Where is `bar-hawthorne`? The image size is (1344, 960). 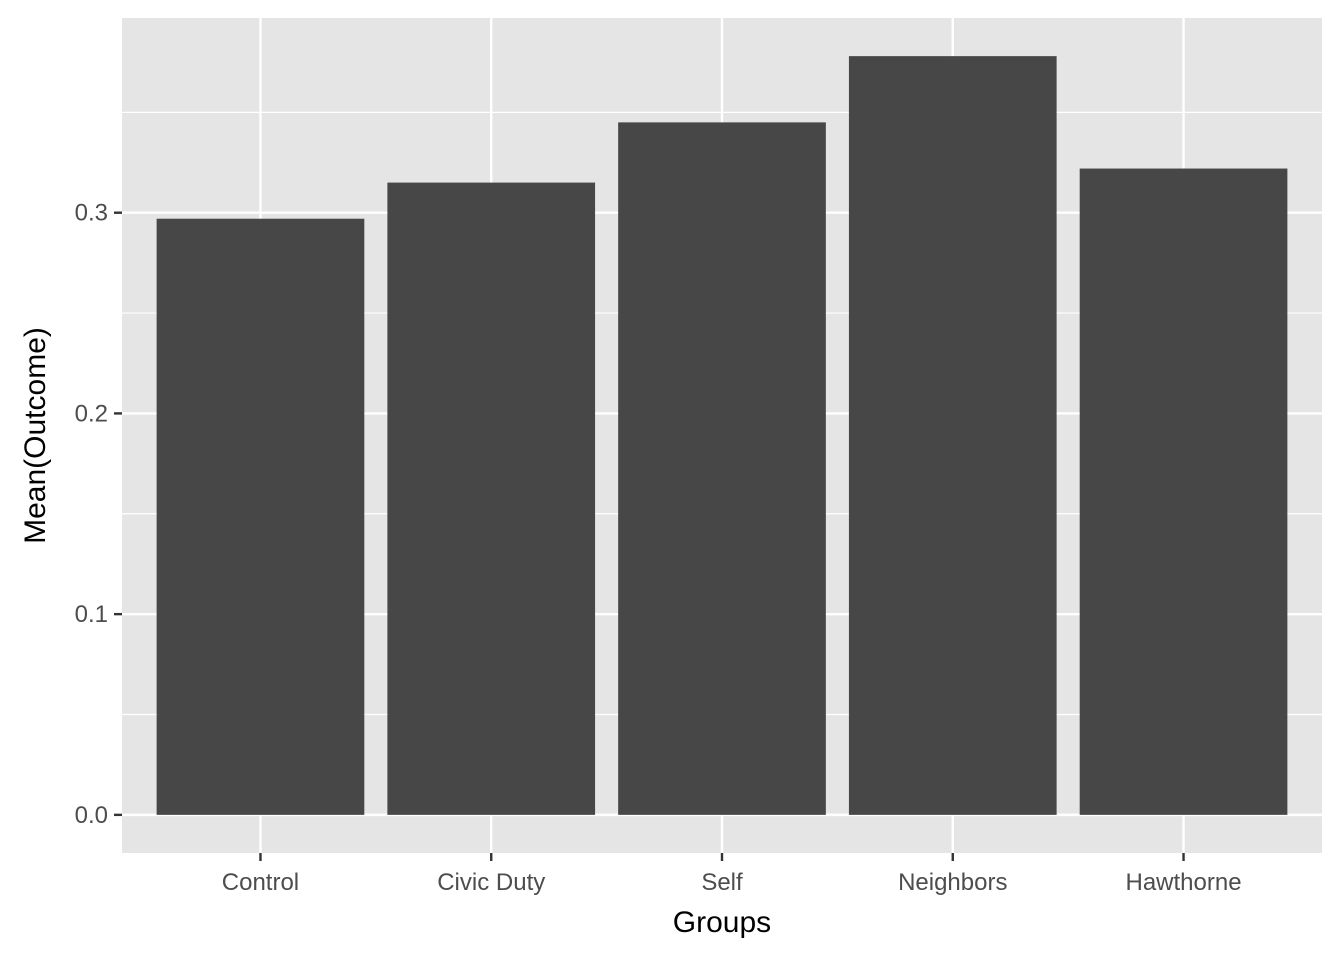
bar-hawthorne is located at coordinates (1183, 491).